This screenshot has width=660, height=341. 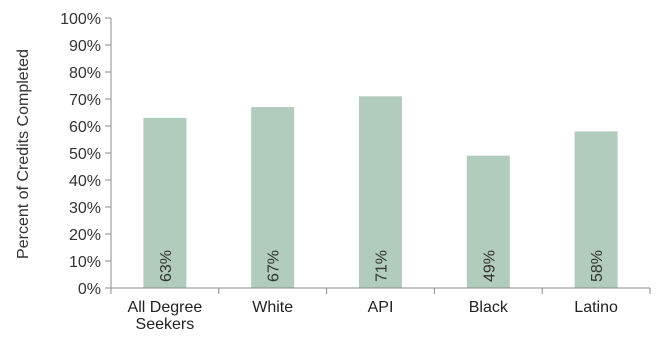 I want to click on y-tick-label: 30%, so click(x=85, y=208).